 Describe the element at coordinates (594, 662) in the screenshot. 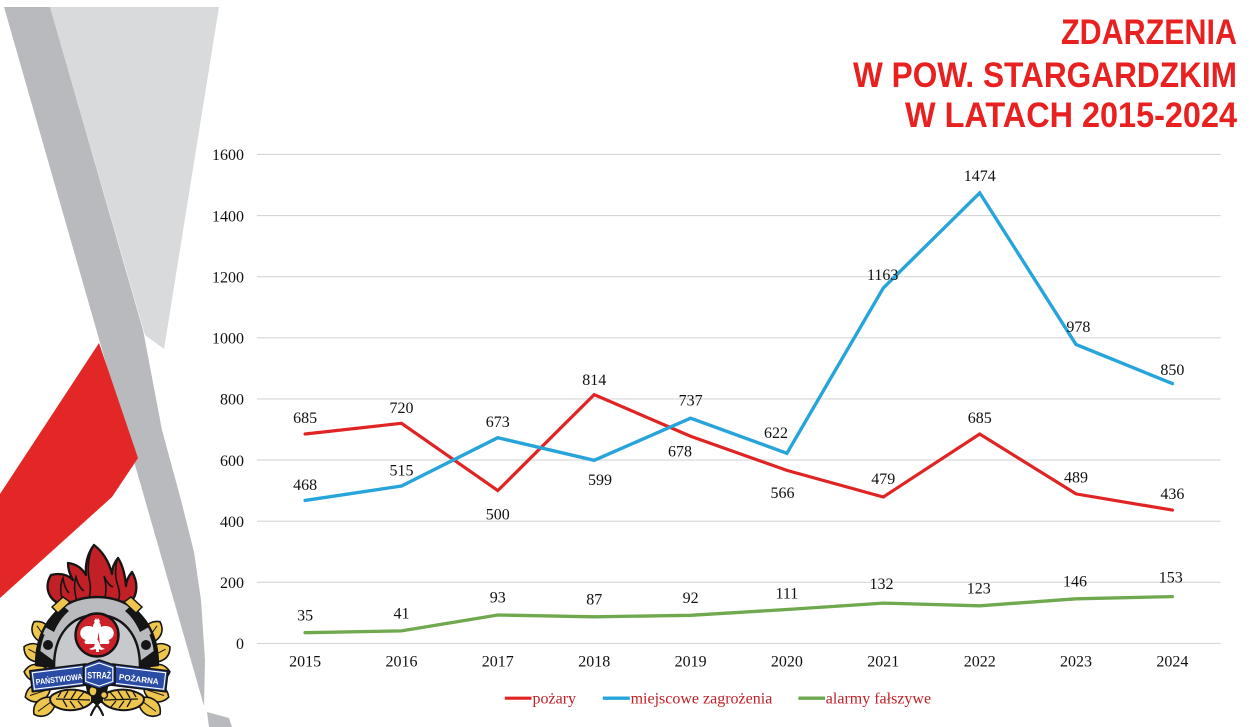

I see `svg-text: 2018` at that location.